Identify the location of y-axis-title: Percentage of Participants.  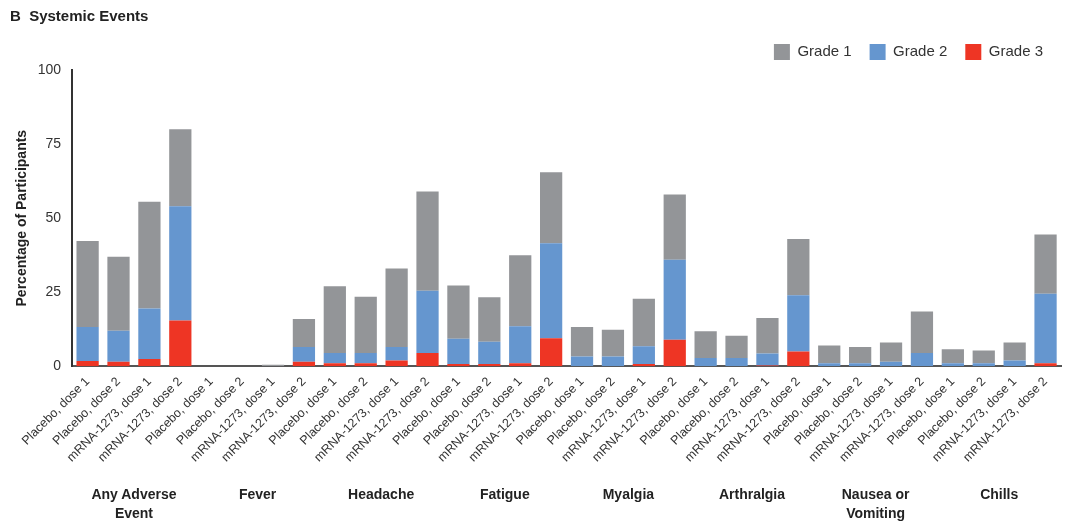
(21, 218).